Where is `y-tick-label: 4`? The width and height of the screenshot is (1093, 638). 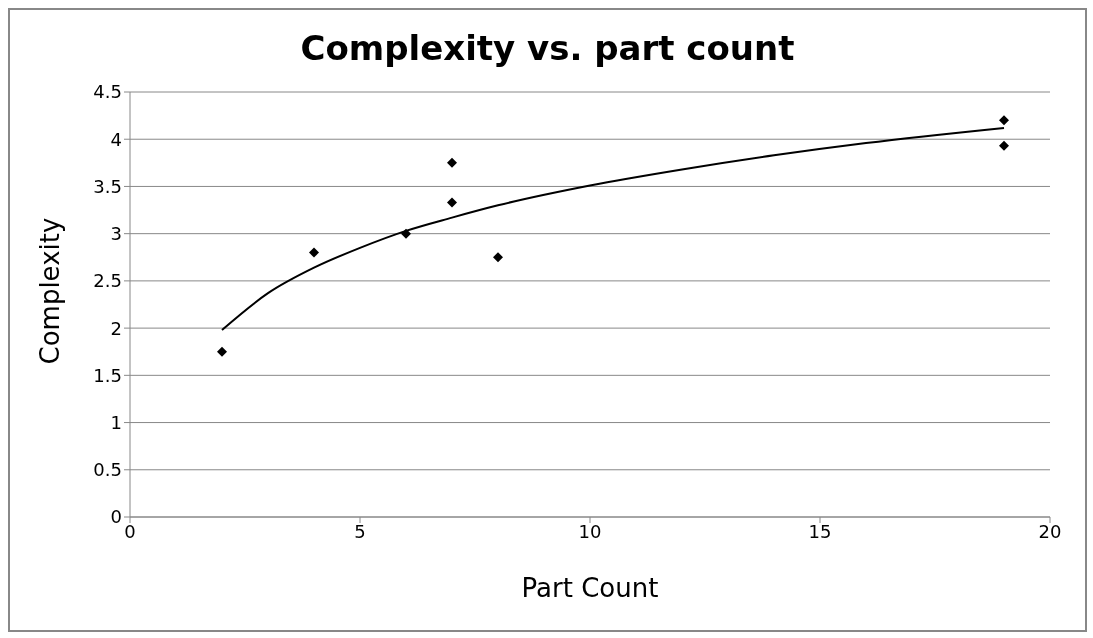
y-tick-label: 4 is located at coordinates (116, 139).